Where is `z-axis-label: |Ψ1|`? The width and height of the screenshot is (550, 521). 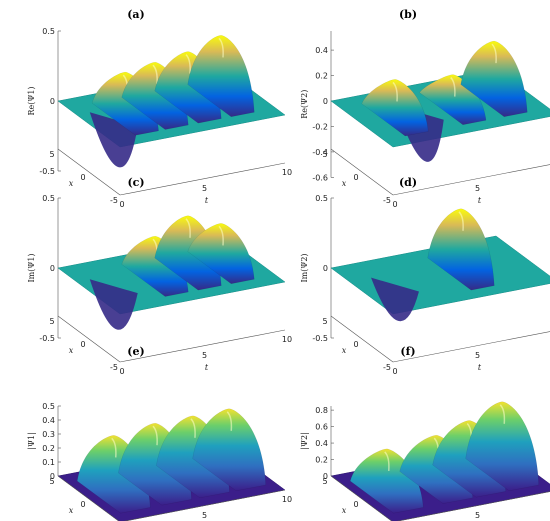 z-axis-label: |Ψ1| is located at coordinates (31, 441).